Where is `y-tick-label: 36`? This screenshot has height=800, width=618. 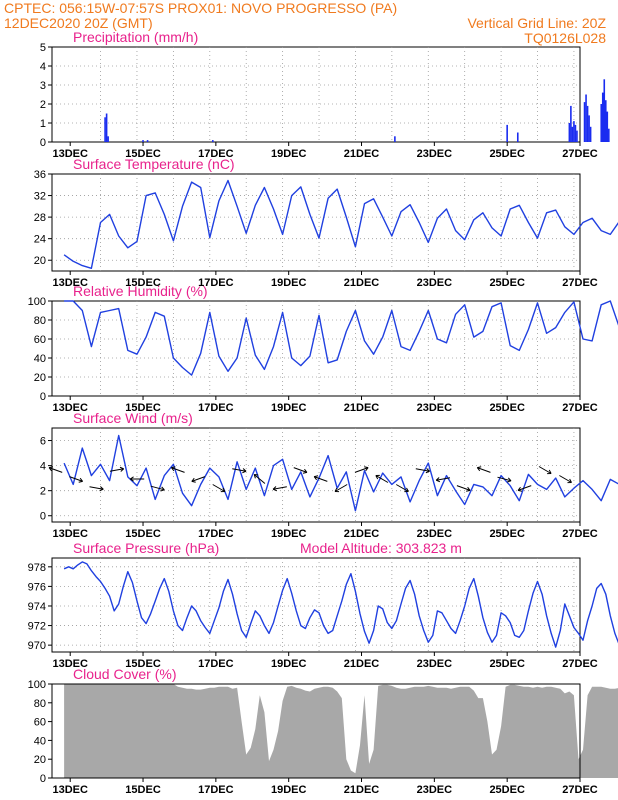 y-tick-label: 36 is located at coordinates (40, 175).